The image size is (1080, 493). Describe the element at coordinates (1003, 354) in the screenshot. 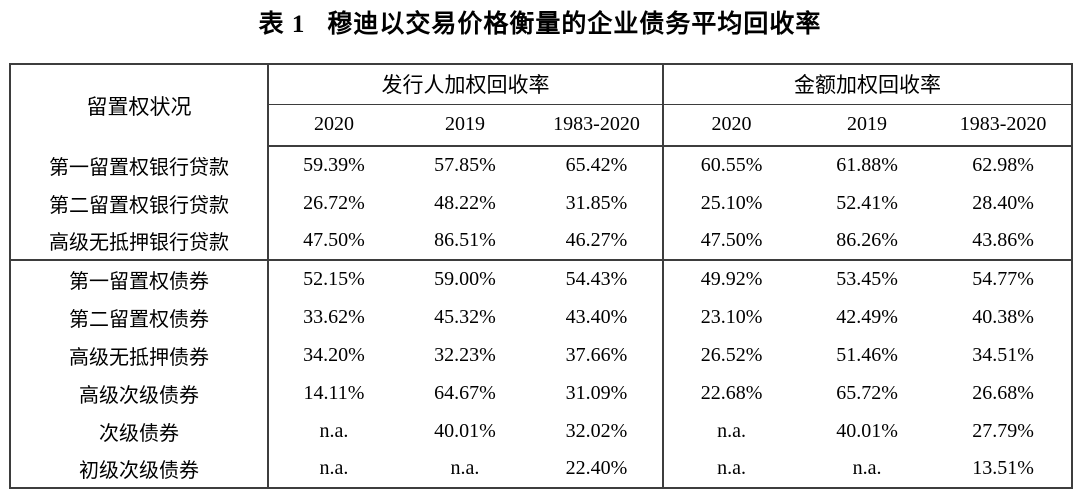

I see `cell-value: 34.51%` at that location.